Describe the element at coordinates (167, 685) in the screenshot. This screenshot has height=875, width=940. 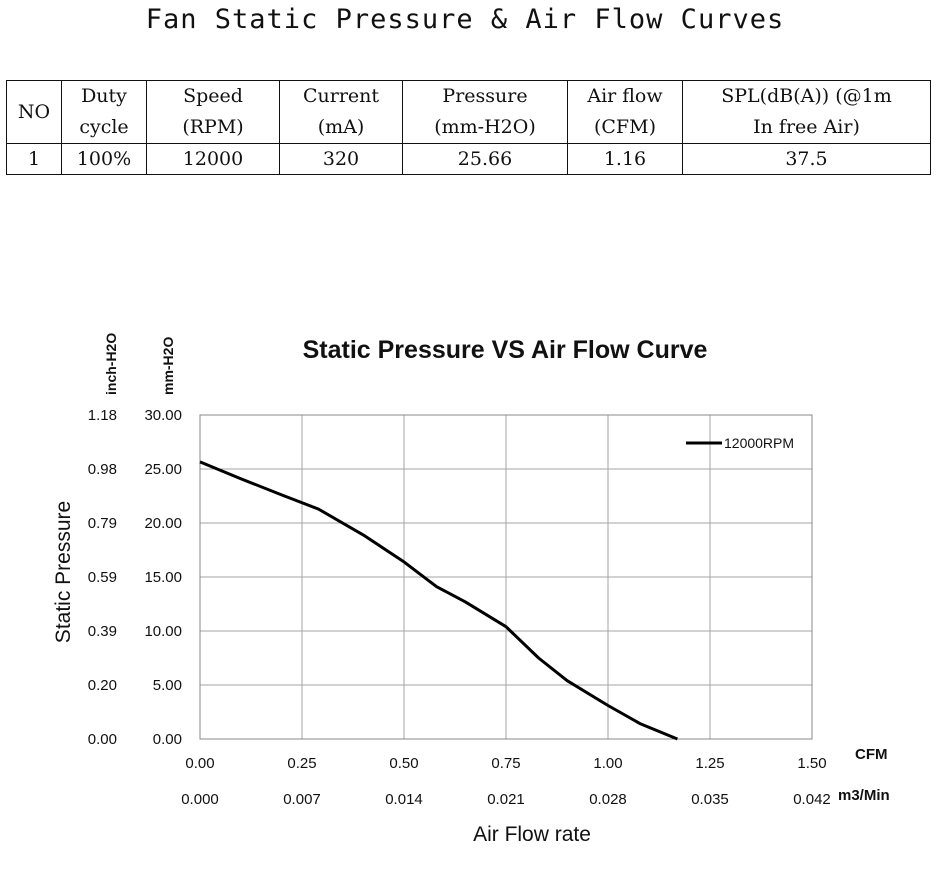
I see `y-tick-label: 5.00` at that location.